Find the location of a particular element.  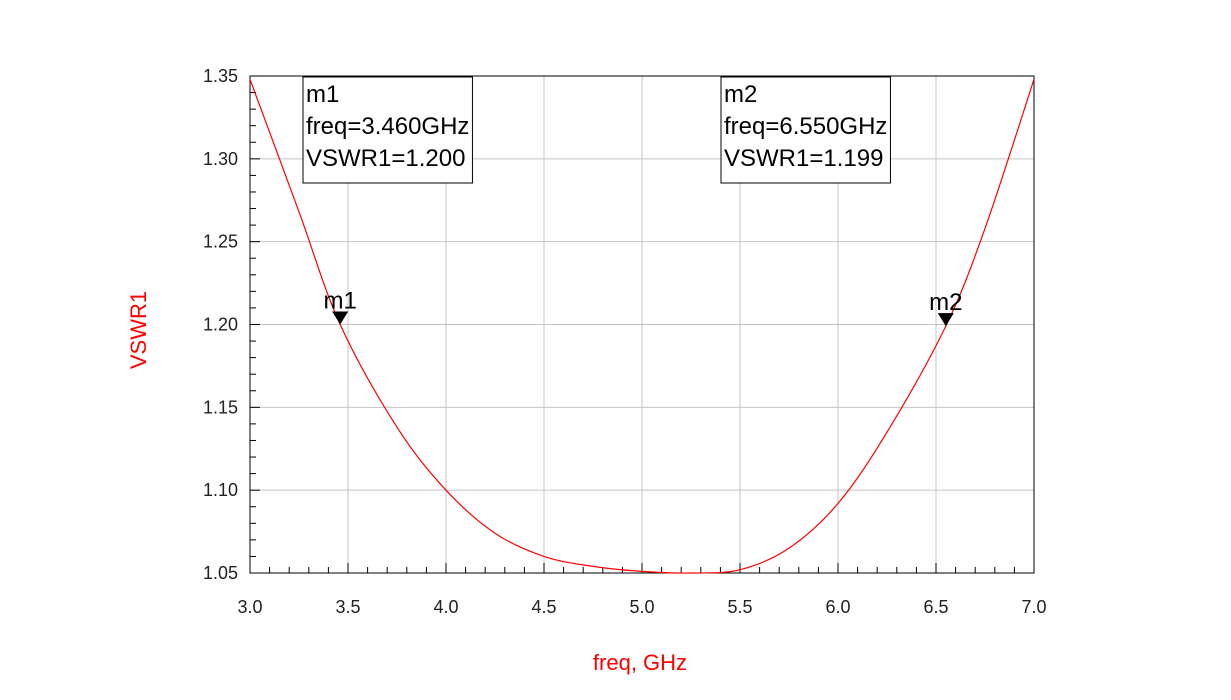

marker-readout-m1: m1 freq=3.460GHz VSWR1=1.200 is located at coordinates (387, 130).